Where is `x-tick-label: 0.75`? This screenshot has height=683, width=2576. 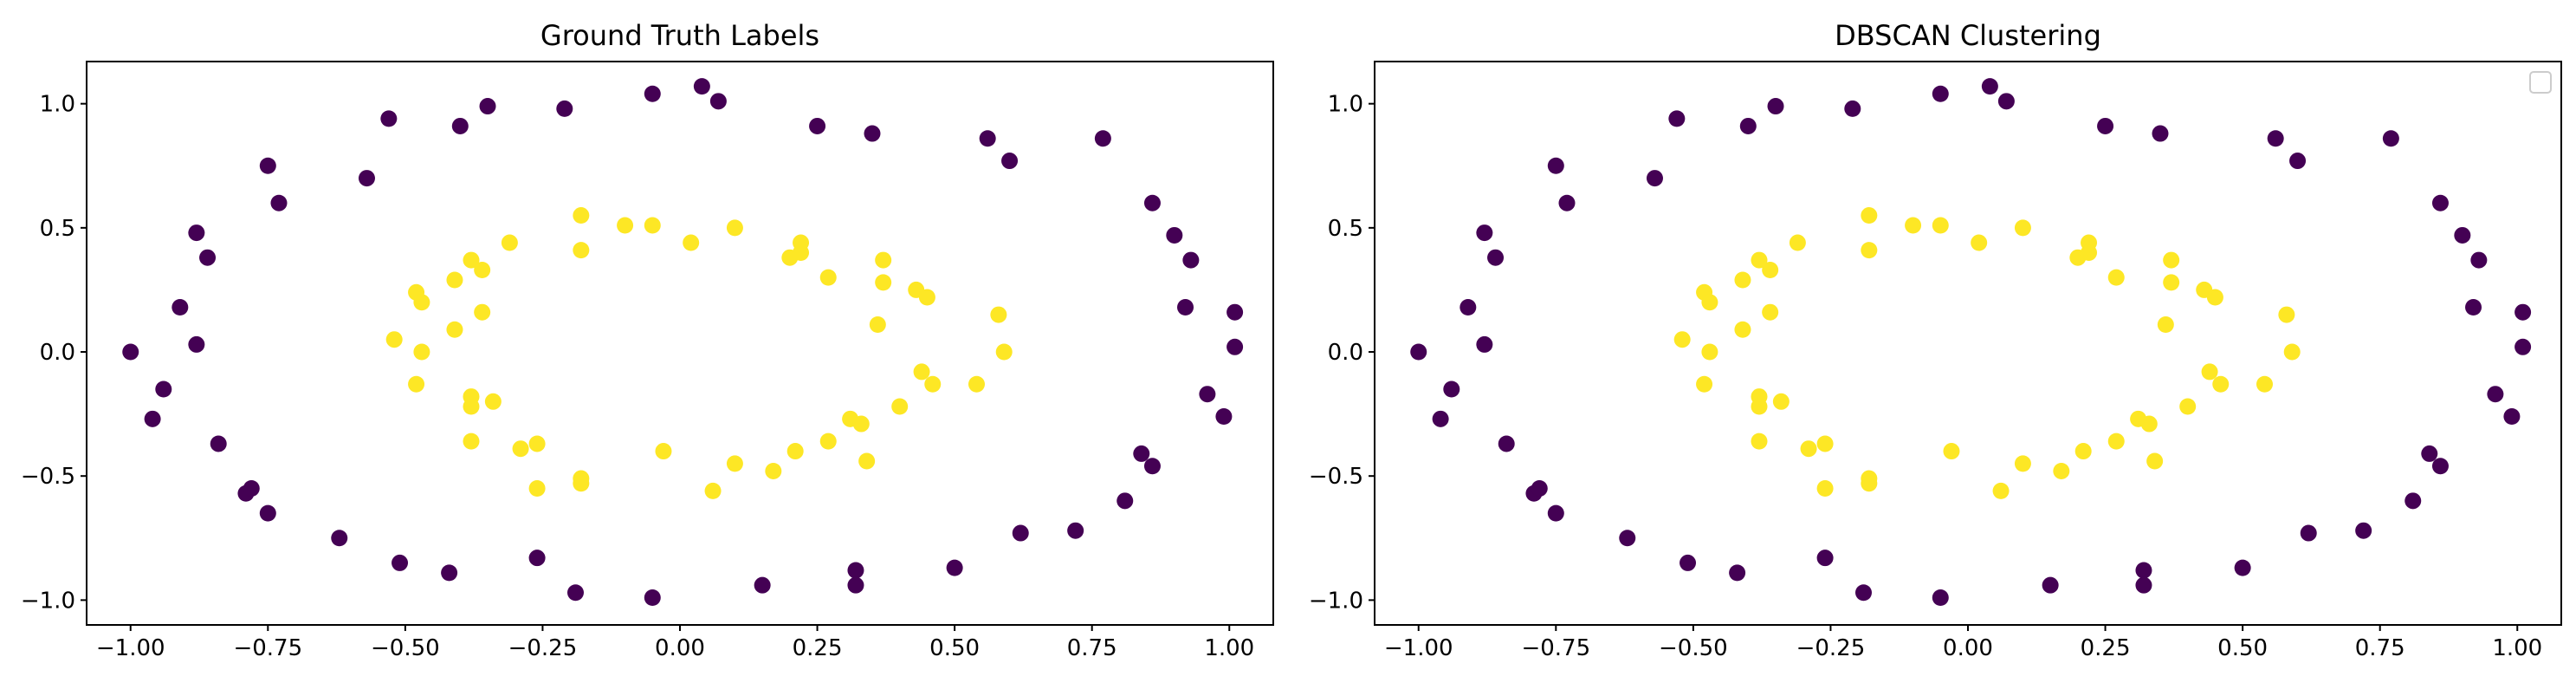
x-tick-label: 0.75 is located at coordinates (1092, 648).